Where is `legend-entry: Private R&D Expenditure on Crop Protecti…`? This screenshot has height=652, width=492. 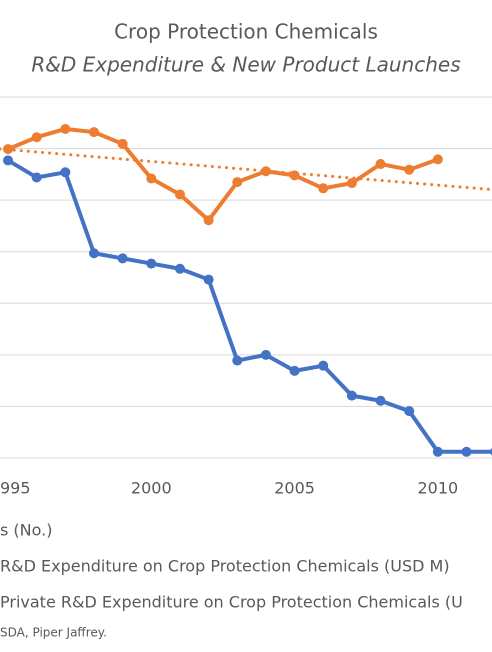
legend-entry: Private R&D Expenditure on Crop Protecti… is located at coordinates (231, 602).